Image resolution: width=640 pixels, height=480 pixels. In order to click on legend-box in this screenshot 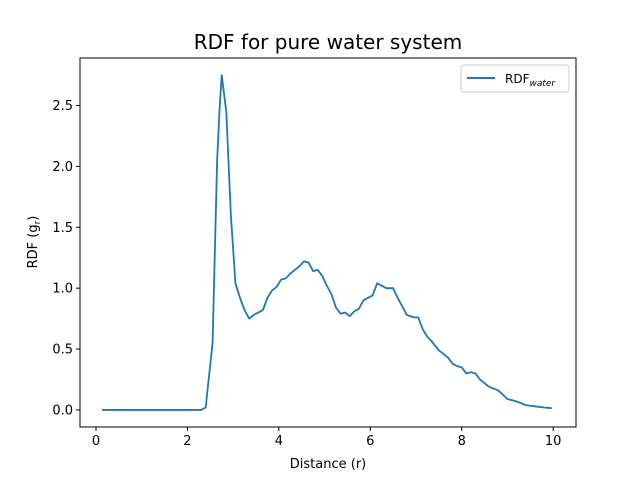, I will do `click(515, 78)`.